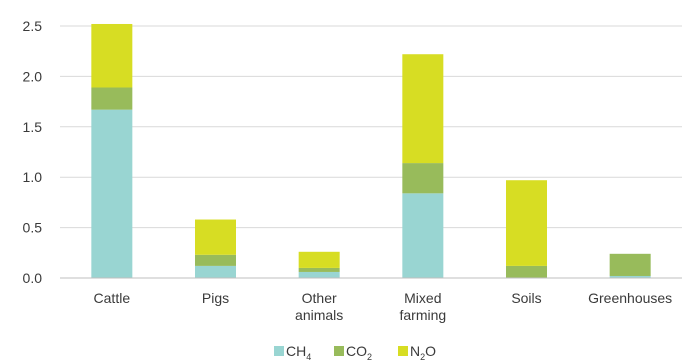 The width and height of the screenshot is (682, 363). I want to click on y-tick-label: 0.5, so click(33, 228).